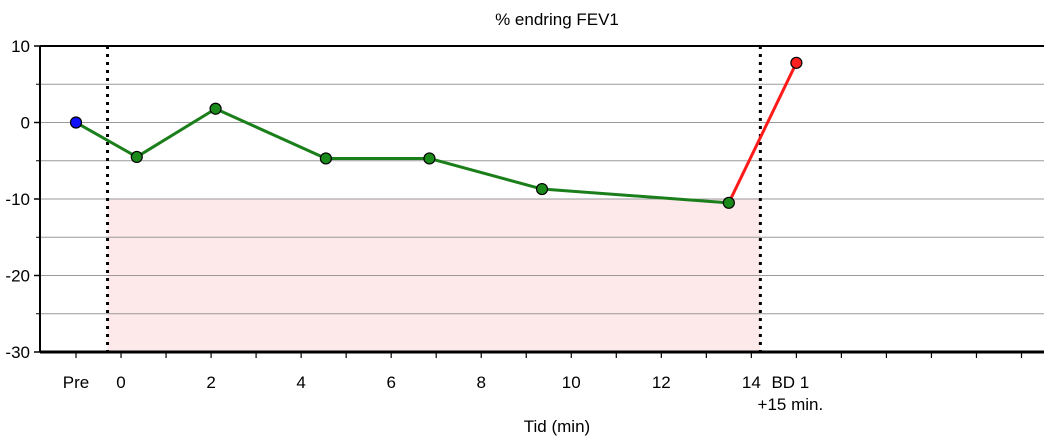 This screenshot has height=437, width=1046. What do you see at coordinates (557, 19) in the screenshot?
I see `chart-title: % endring FEV1` at bounding box center [557, 19].